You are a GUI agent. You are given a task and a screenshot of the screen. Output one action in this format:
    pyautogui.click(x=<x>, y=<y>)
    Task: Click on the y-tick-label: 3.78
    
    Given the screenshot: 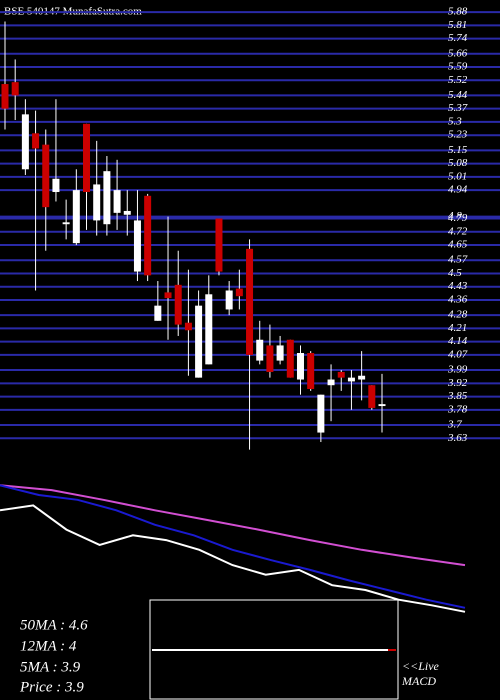 What is the action you would take?
    pyautogui.click(x=457, y=409)
    